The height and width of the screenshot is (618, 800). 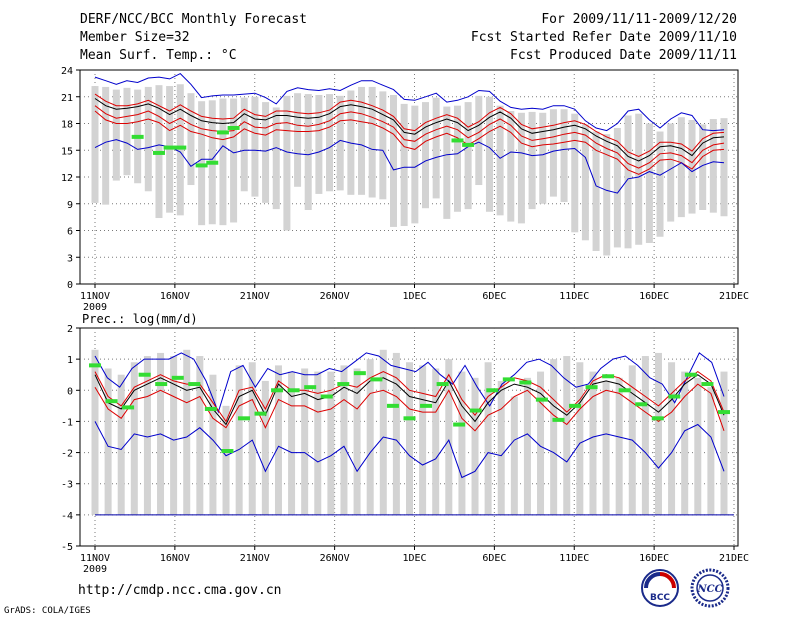 What do you see at coordinates (175, 558) in the screenshot?
I see `prec-x-tick-label: 16NOV` at bounding box center [175, 558].